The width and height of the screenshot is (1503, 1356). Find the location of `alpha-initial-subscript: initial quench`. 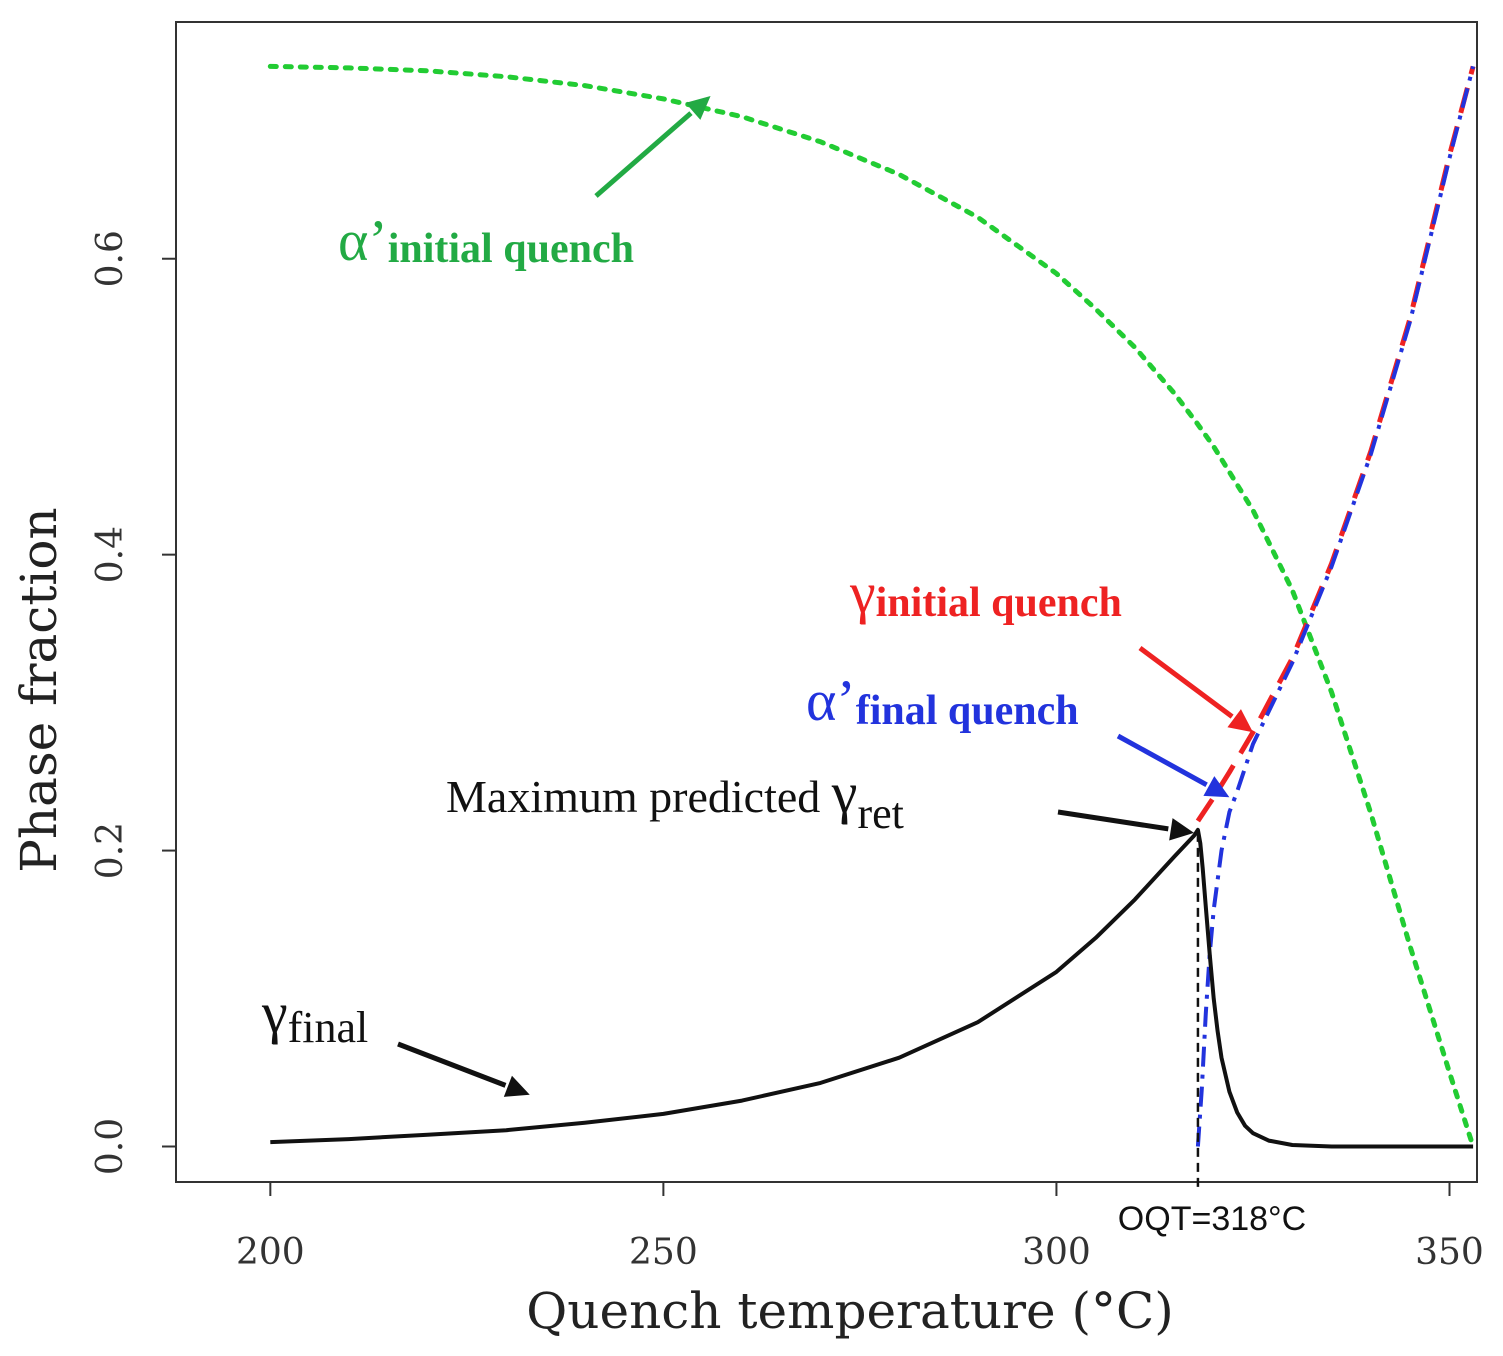

alpha-initial-subscript: initial quench is located at coordinates (511, 249).